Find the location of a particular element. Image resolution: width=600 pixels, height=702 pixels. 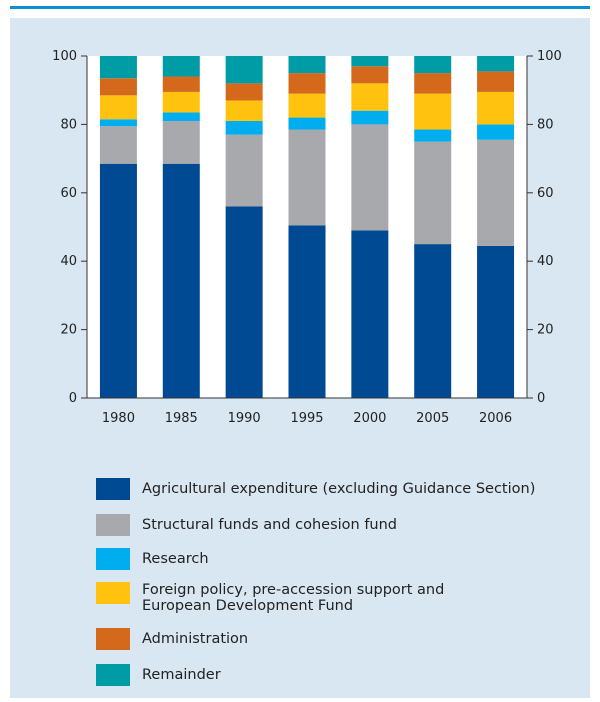

legend-item: Administration is located at coordinates (172, 639).